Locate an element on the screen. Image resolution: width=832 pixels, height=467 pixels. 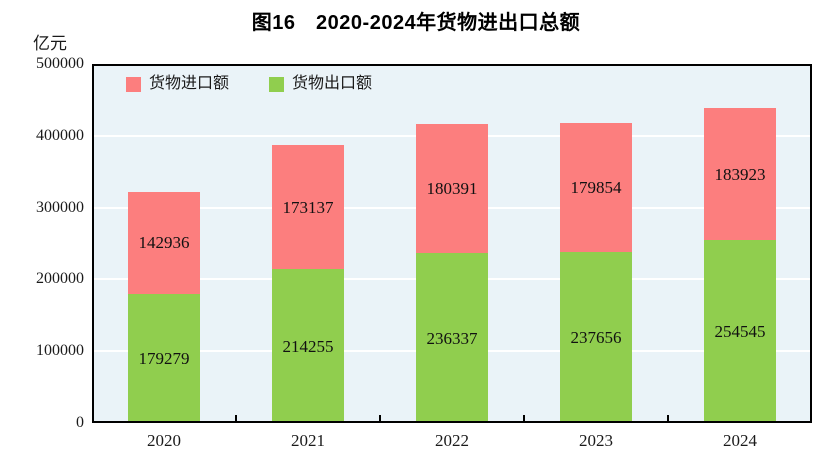
legend-label: 货物出口额 is located at coordinates (332, 83).